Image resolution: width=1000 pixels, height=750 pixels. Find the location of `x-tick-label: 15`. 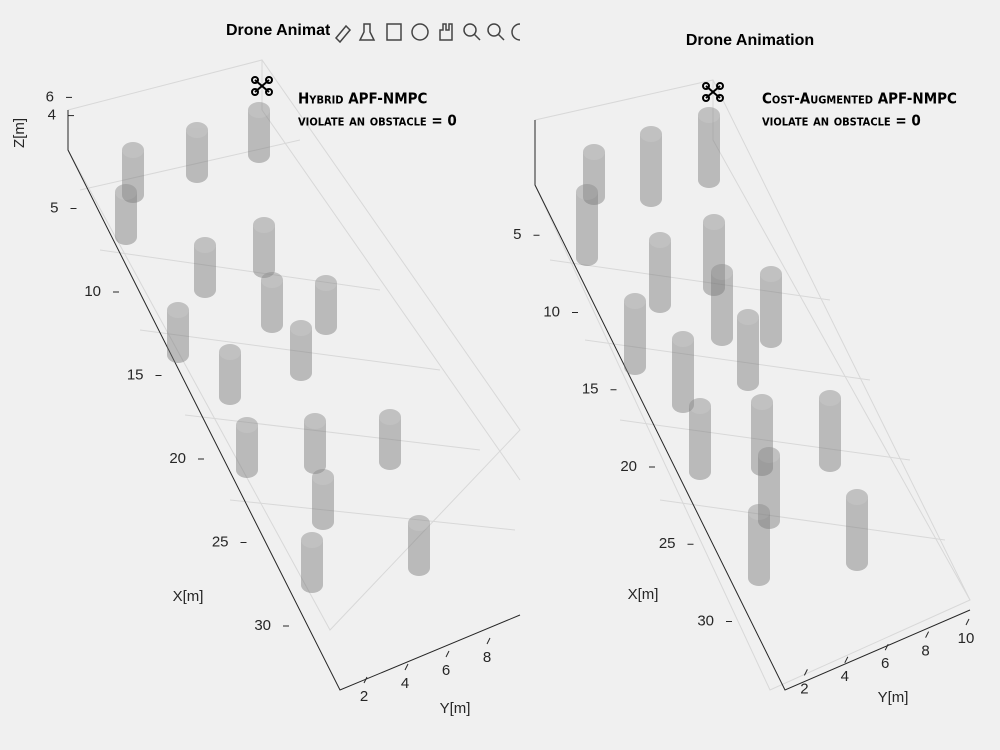

x-tick-label: 15 is located at coordinates (590, 389).